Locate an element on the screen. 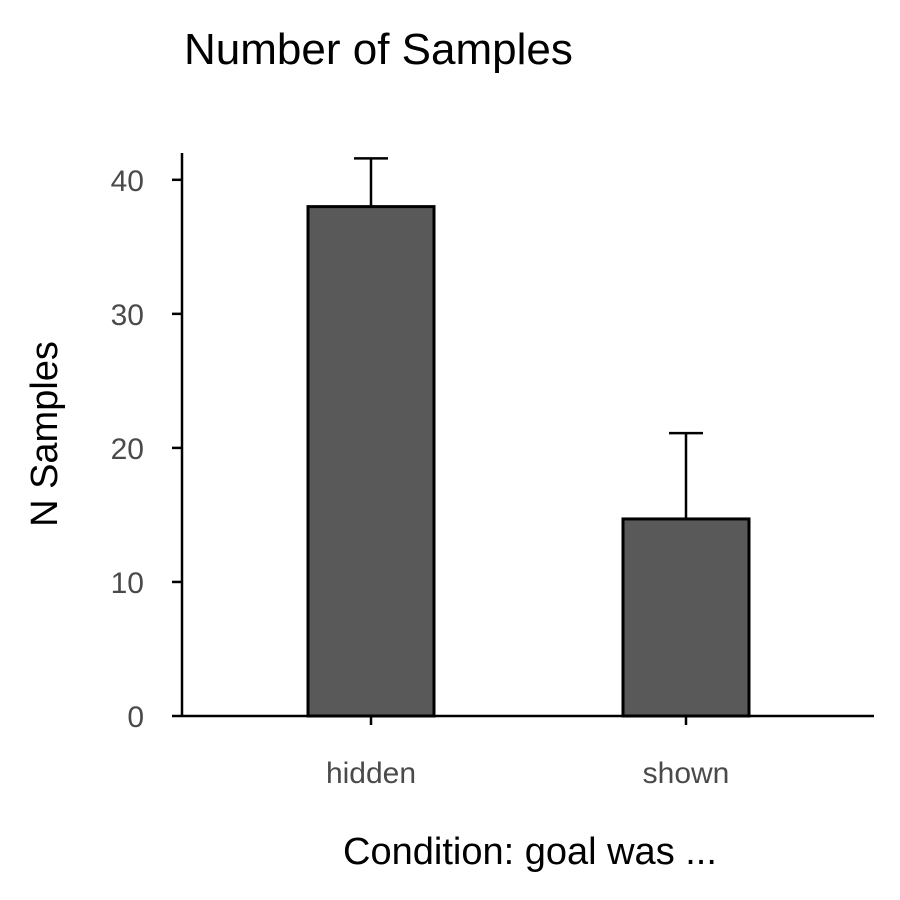 The image size is (900, 900). y-axis-label: N Samples is located at coordinates (45, 434).